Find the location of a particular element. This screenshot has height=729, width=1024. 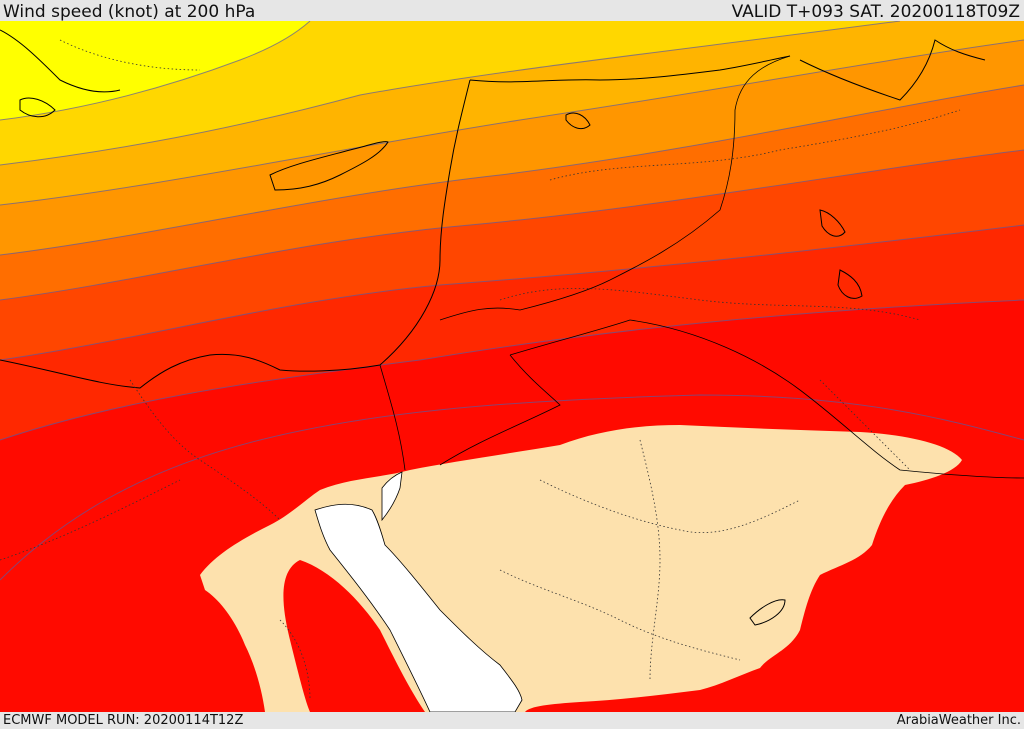

map-title: Wind speed (knot) at 200 hPa is located at coordinates (129, 12).